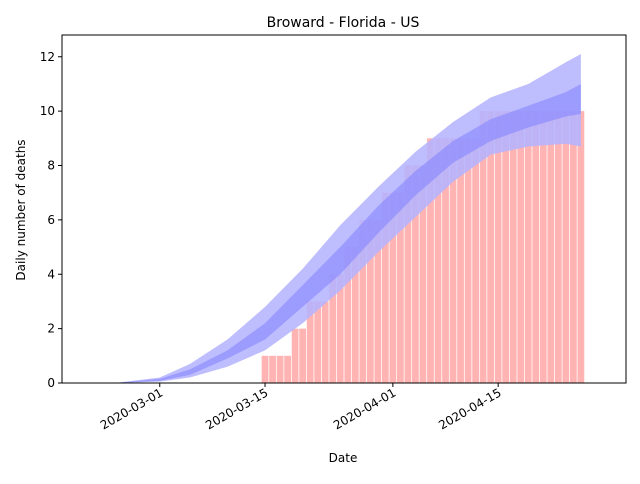 Image resolution: width=640 pixels, height=484 pixels. I want to click on chart-title: Broward - Florida - US, so click(343, 23).